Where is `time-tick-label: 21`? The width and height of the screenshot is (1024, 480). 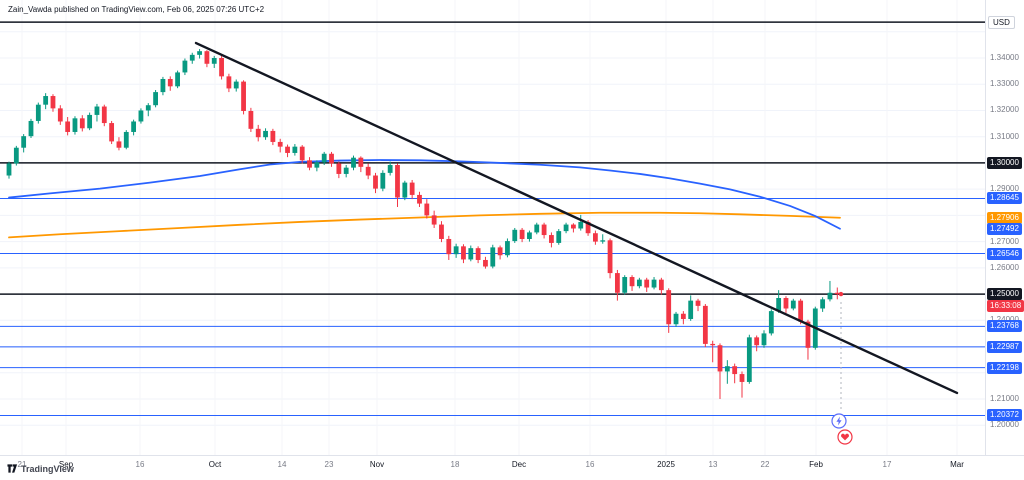 time-tick-label: 21 is located at coordinates (22, 464).